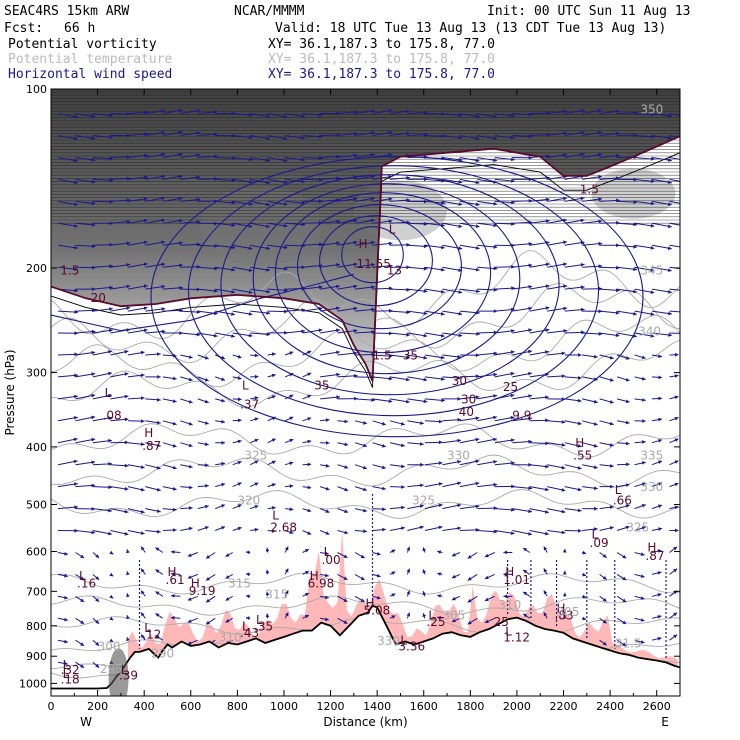 Image resolution: width=740 pixels, height=740 pixels. What do you see at coordinates (151, 634) in the screenshot?
I see `extremum-value: .12` at bounding box center [151, 634].